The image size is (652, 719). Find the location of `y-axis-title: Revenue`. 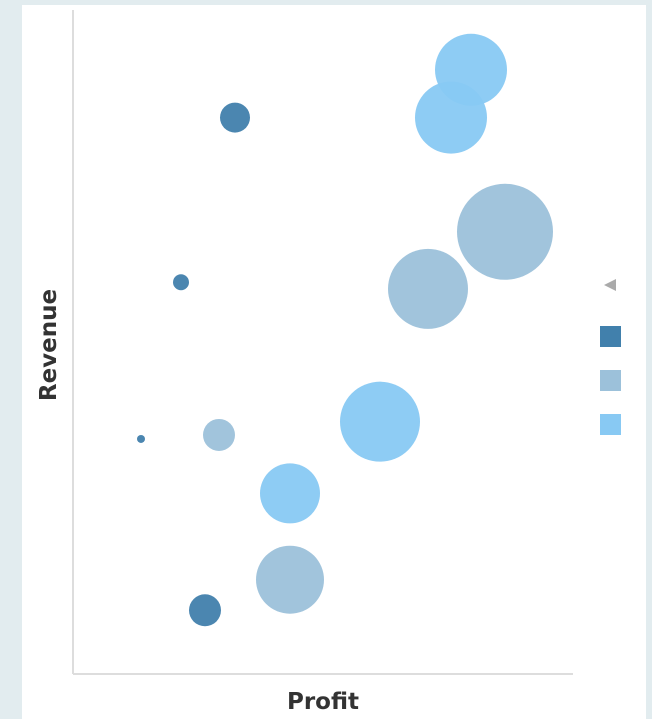

y-axis-title: Revenue is located at coordinates (49, 345).